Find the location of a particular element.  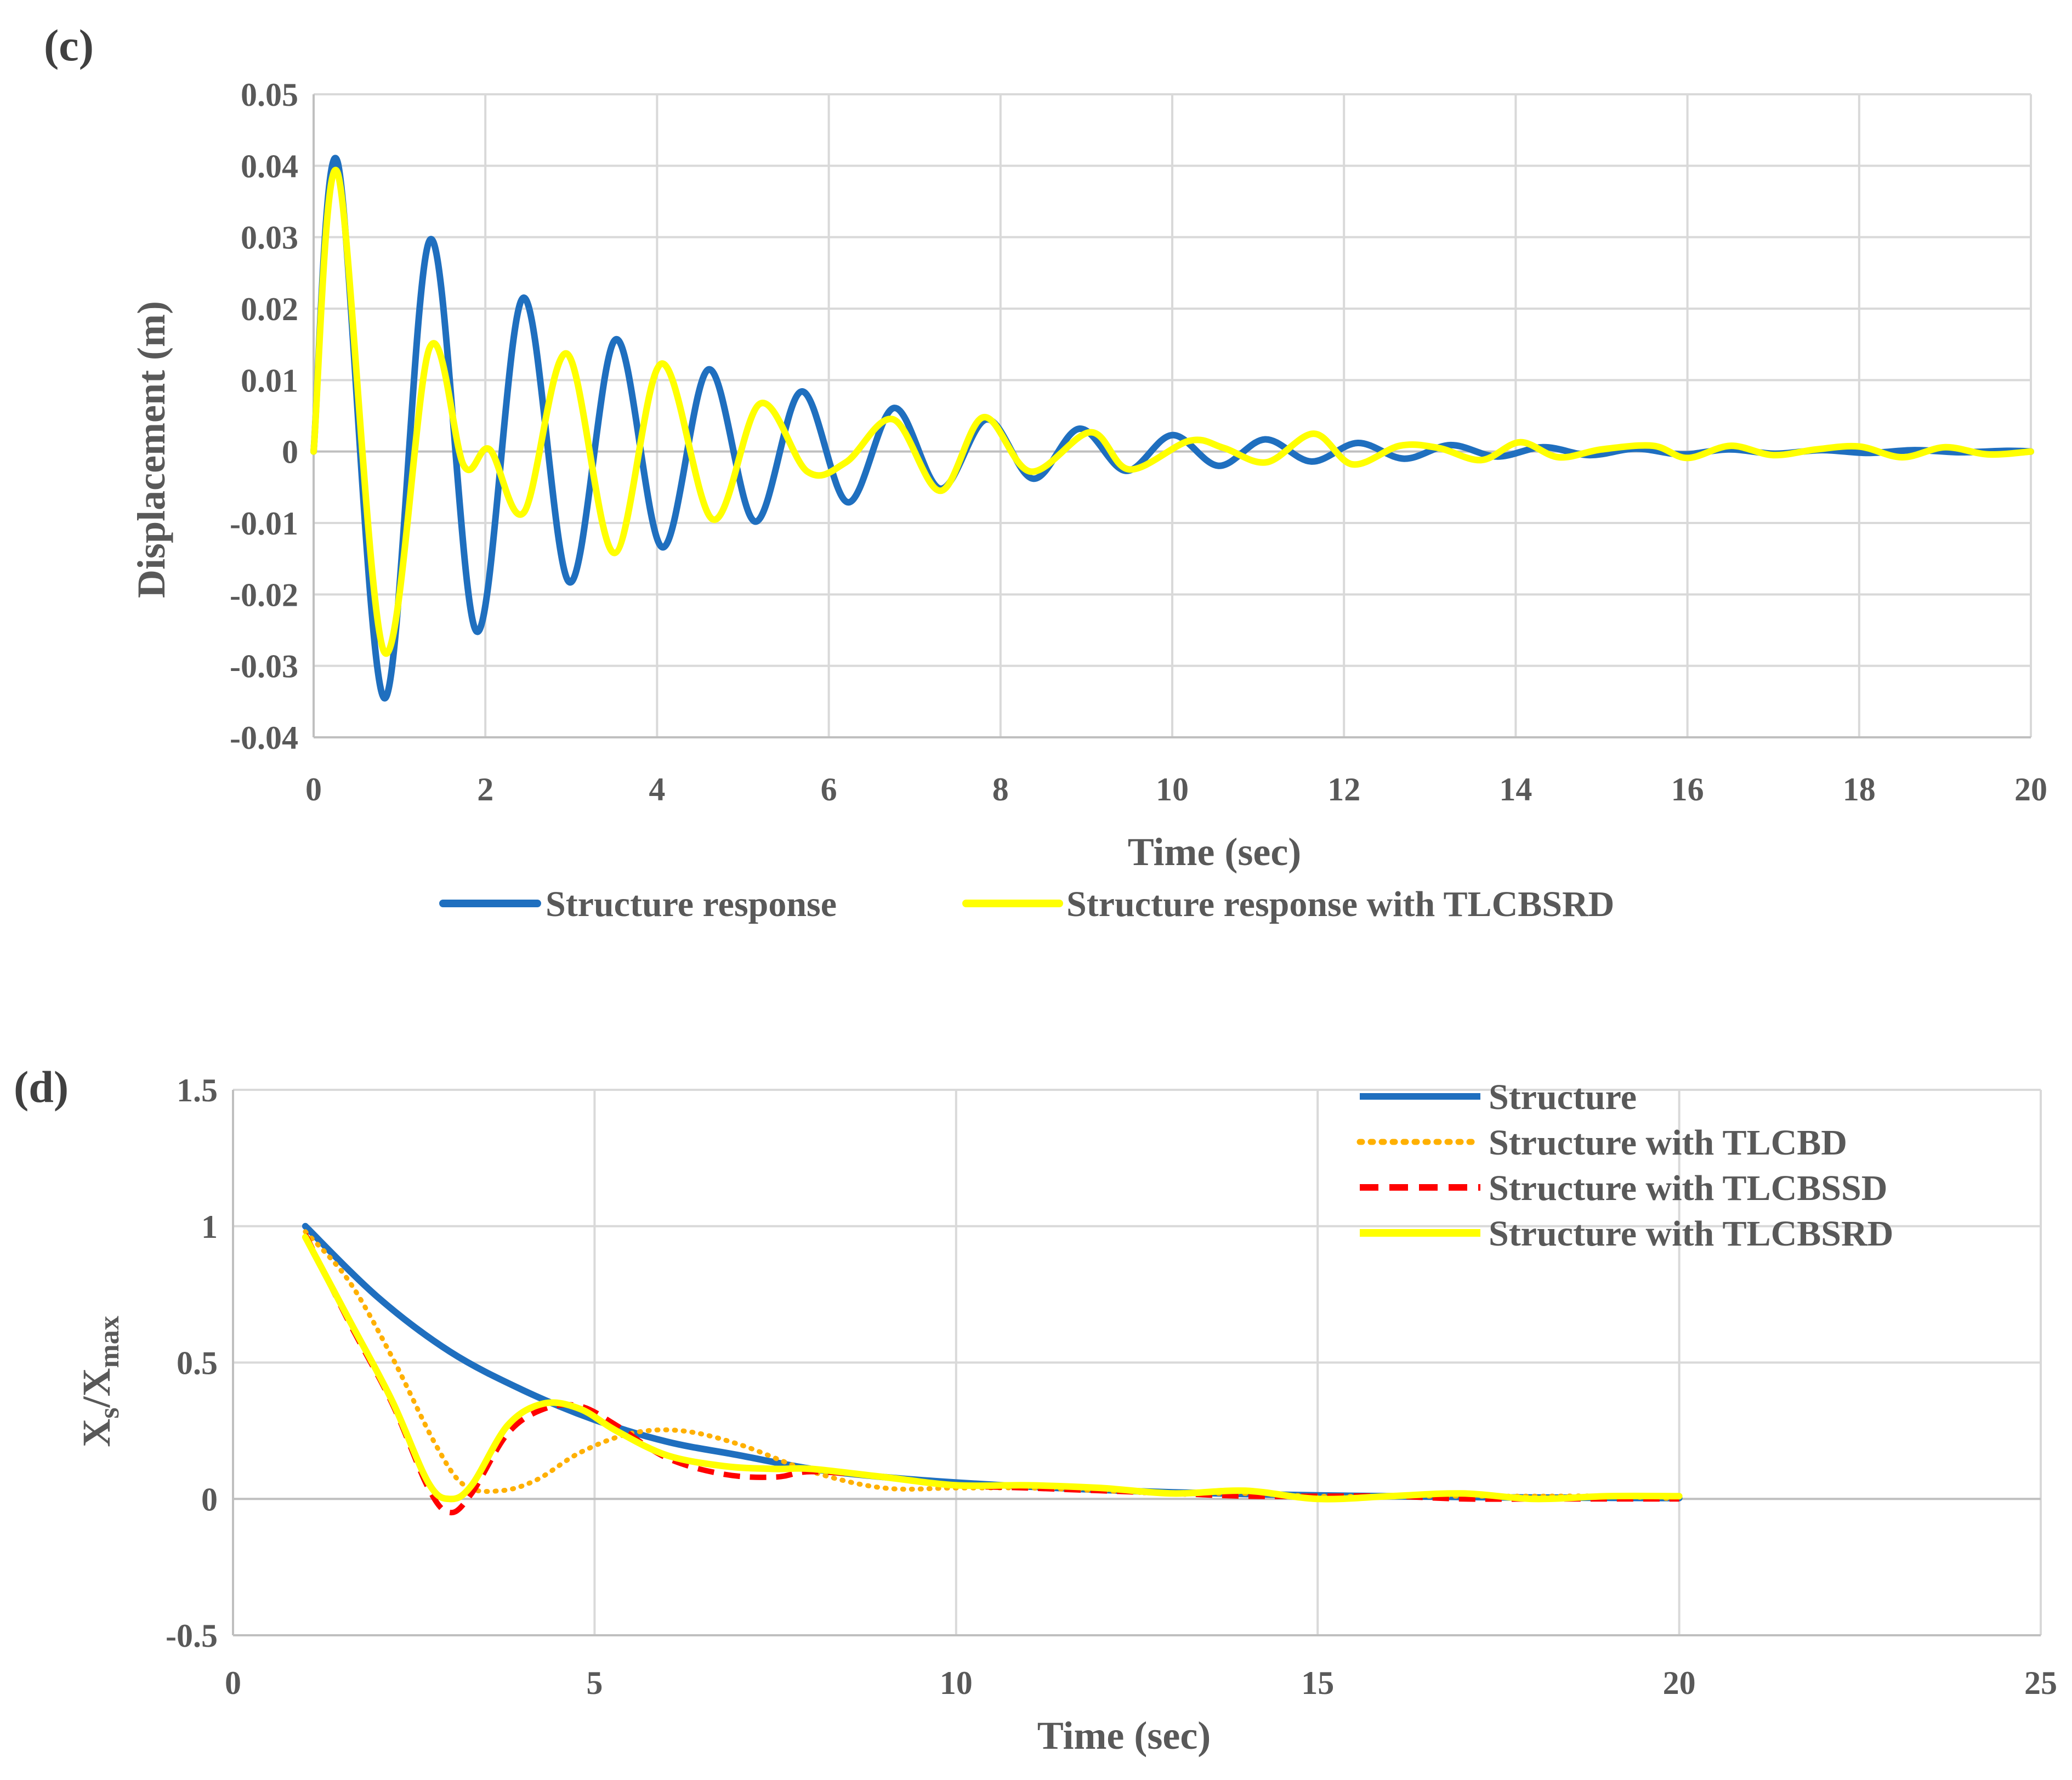

x-tick-label: 5 is located at coordinates (594, 1683).